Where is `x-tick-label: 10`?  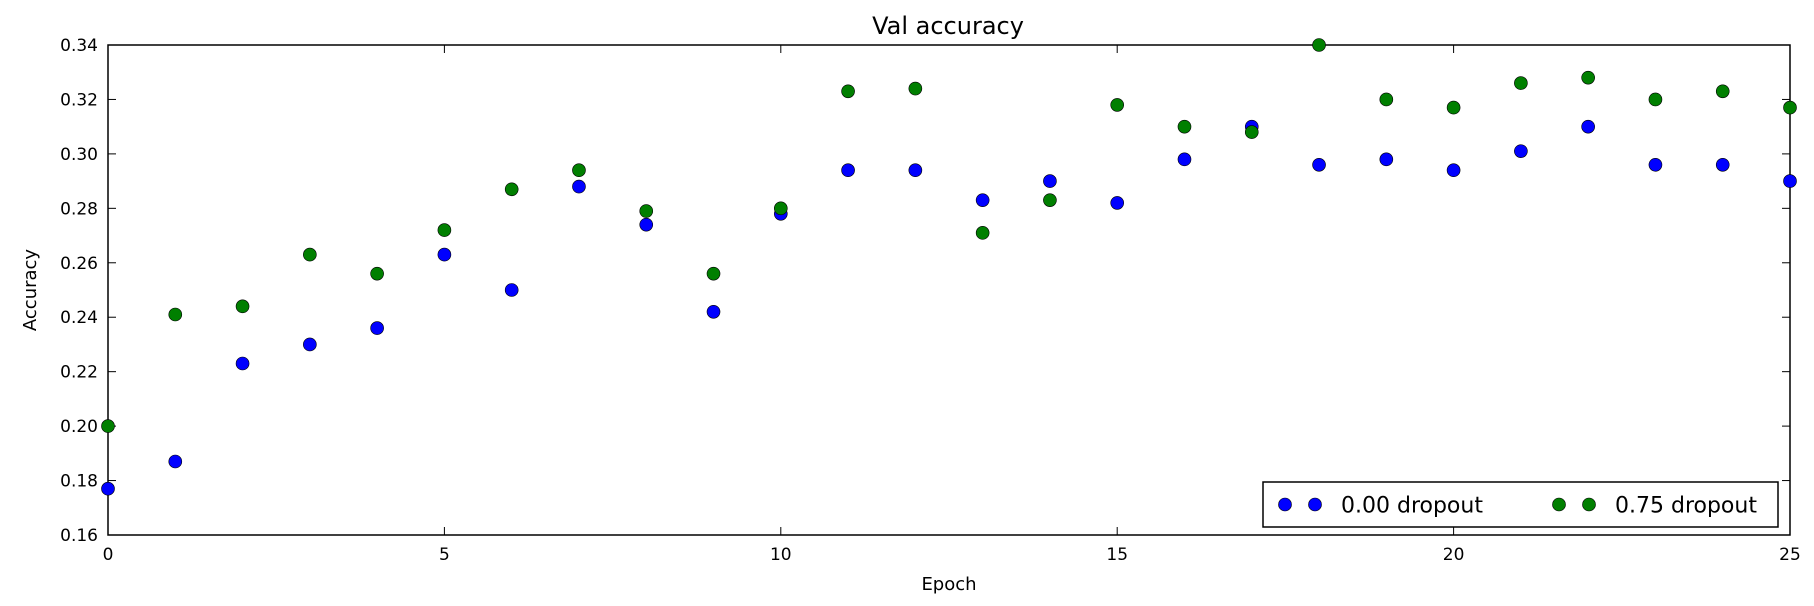
x-tick-label: 10 is located at coordinates (781, 555).